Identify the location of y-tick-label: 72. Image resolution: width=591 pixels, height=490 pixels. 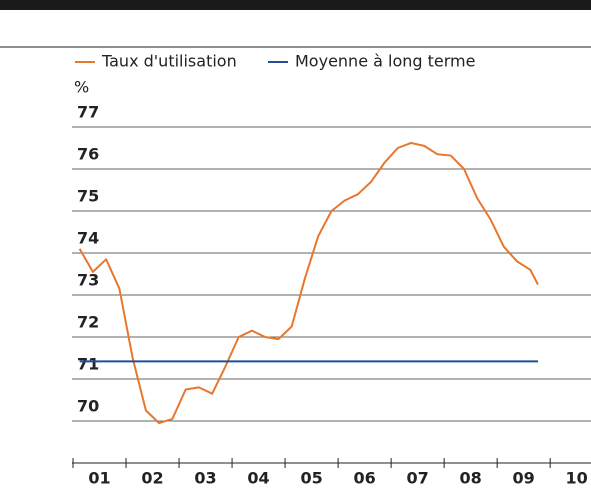
(88, 322).